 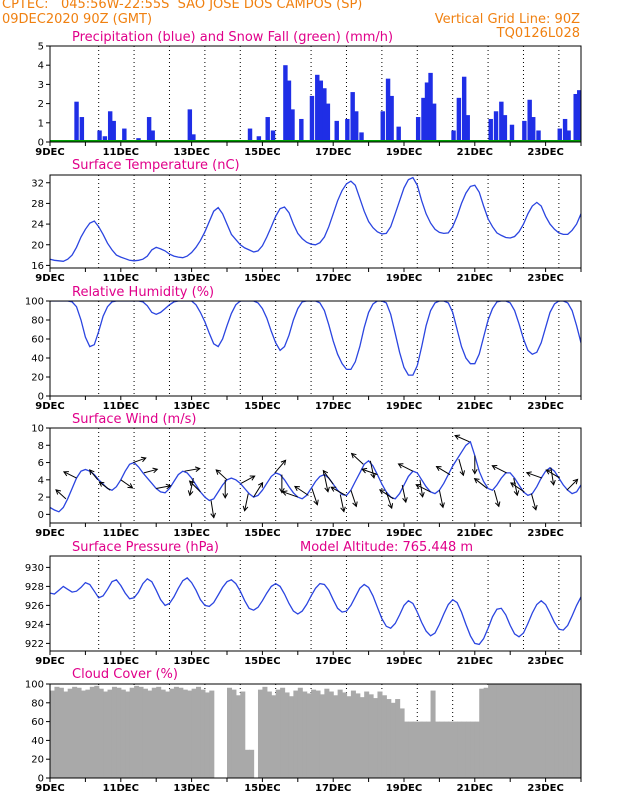 I want to click on x-tick-label: 13DEC, so click(x=191, y=278).